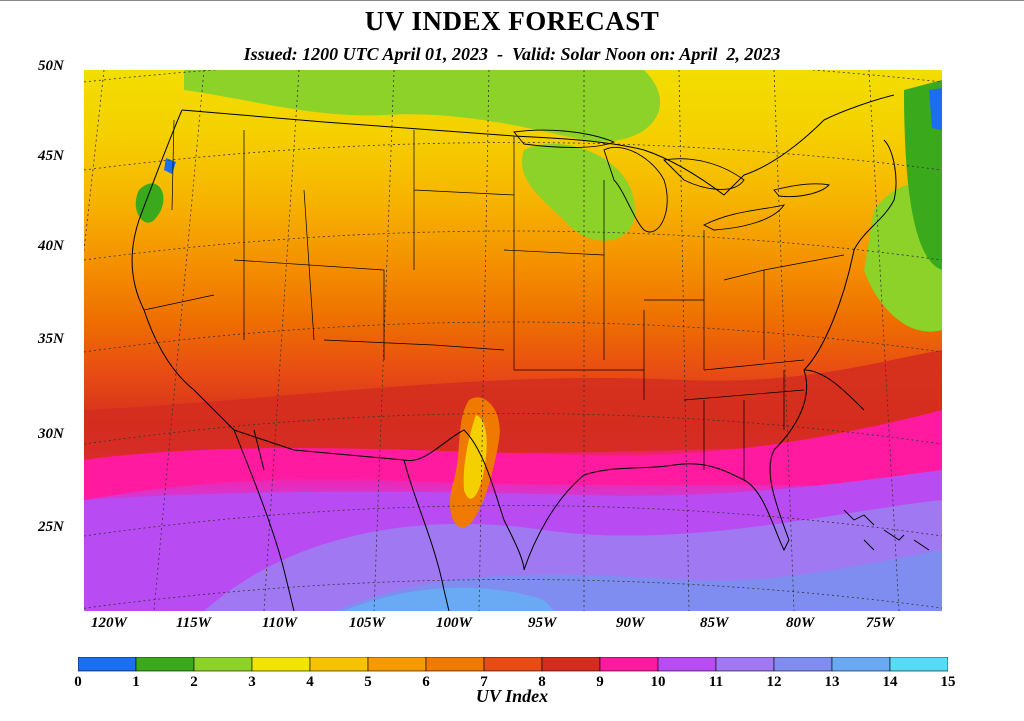 The height and width of the screenshot is (721, 1024). I want to click on lon-label-85w: 85W, so click(714, 623).